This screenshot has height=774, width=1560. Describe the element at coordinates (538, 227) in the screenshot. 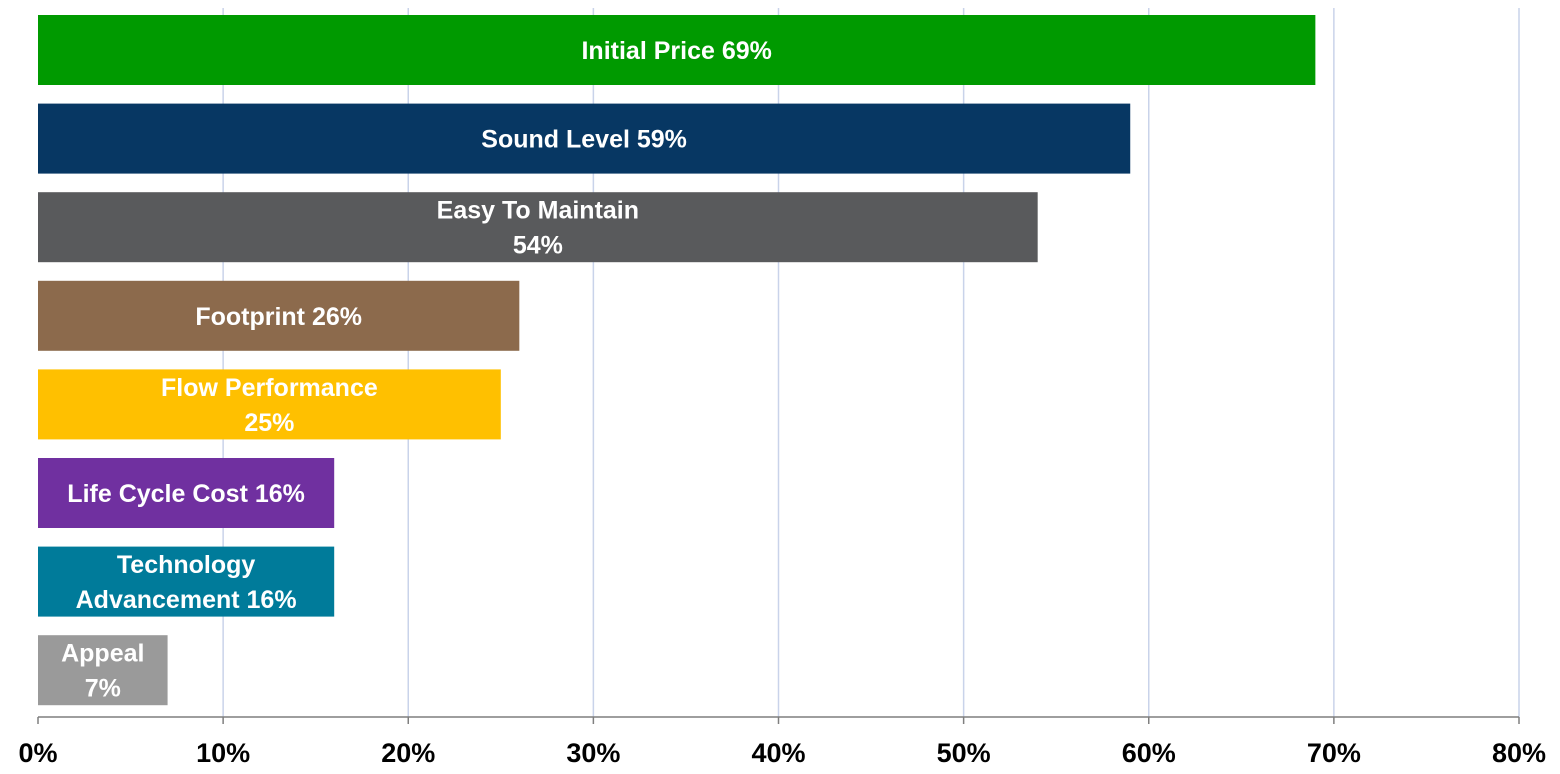

I see `bar-easy-to-maintain` at that location.